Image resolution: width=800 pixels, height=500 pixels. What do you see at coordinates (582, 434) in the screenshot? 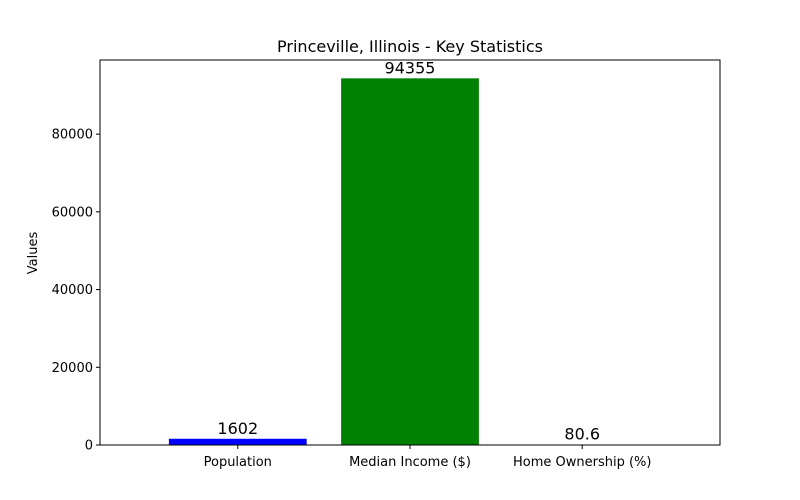
I see `data-label-home-ownership: 80.6` at bounding box center [582, 434].